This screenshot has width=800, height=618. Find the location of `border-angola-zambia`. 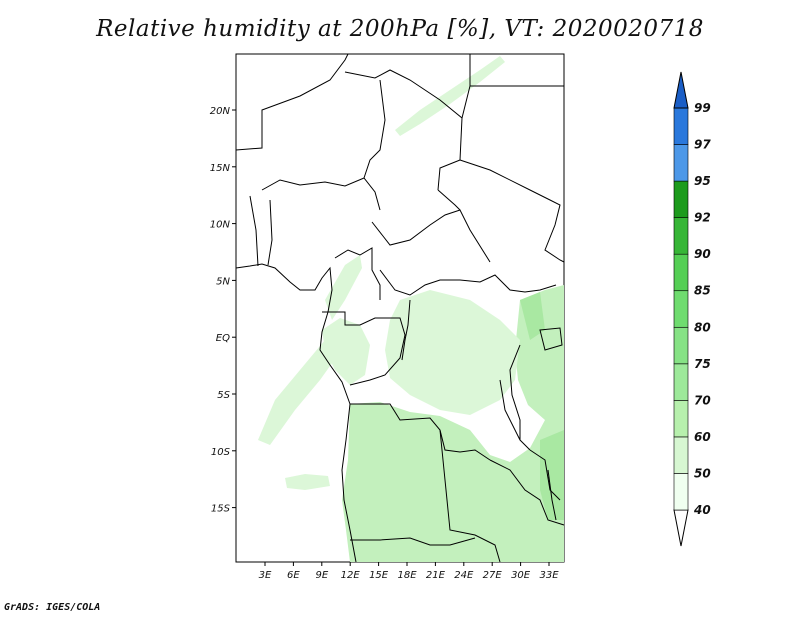

border-angola-zambia is located at coordinates (470, 496).